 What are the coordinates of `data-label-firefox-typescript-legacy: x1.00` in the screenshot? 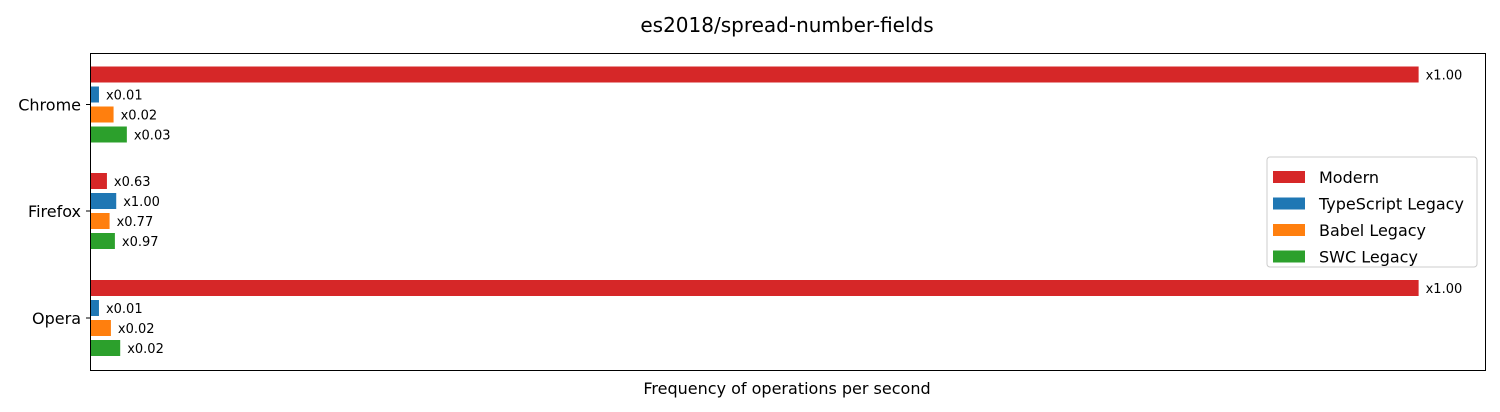 It's located at (141, 202).